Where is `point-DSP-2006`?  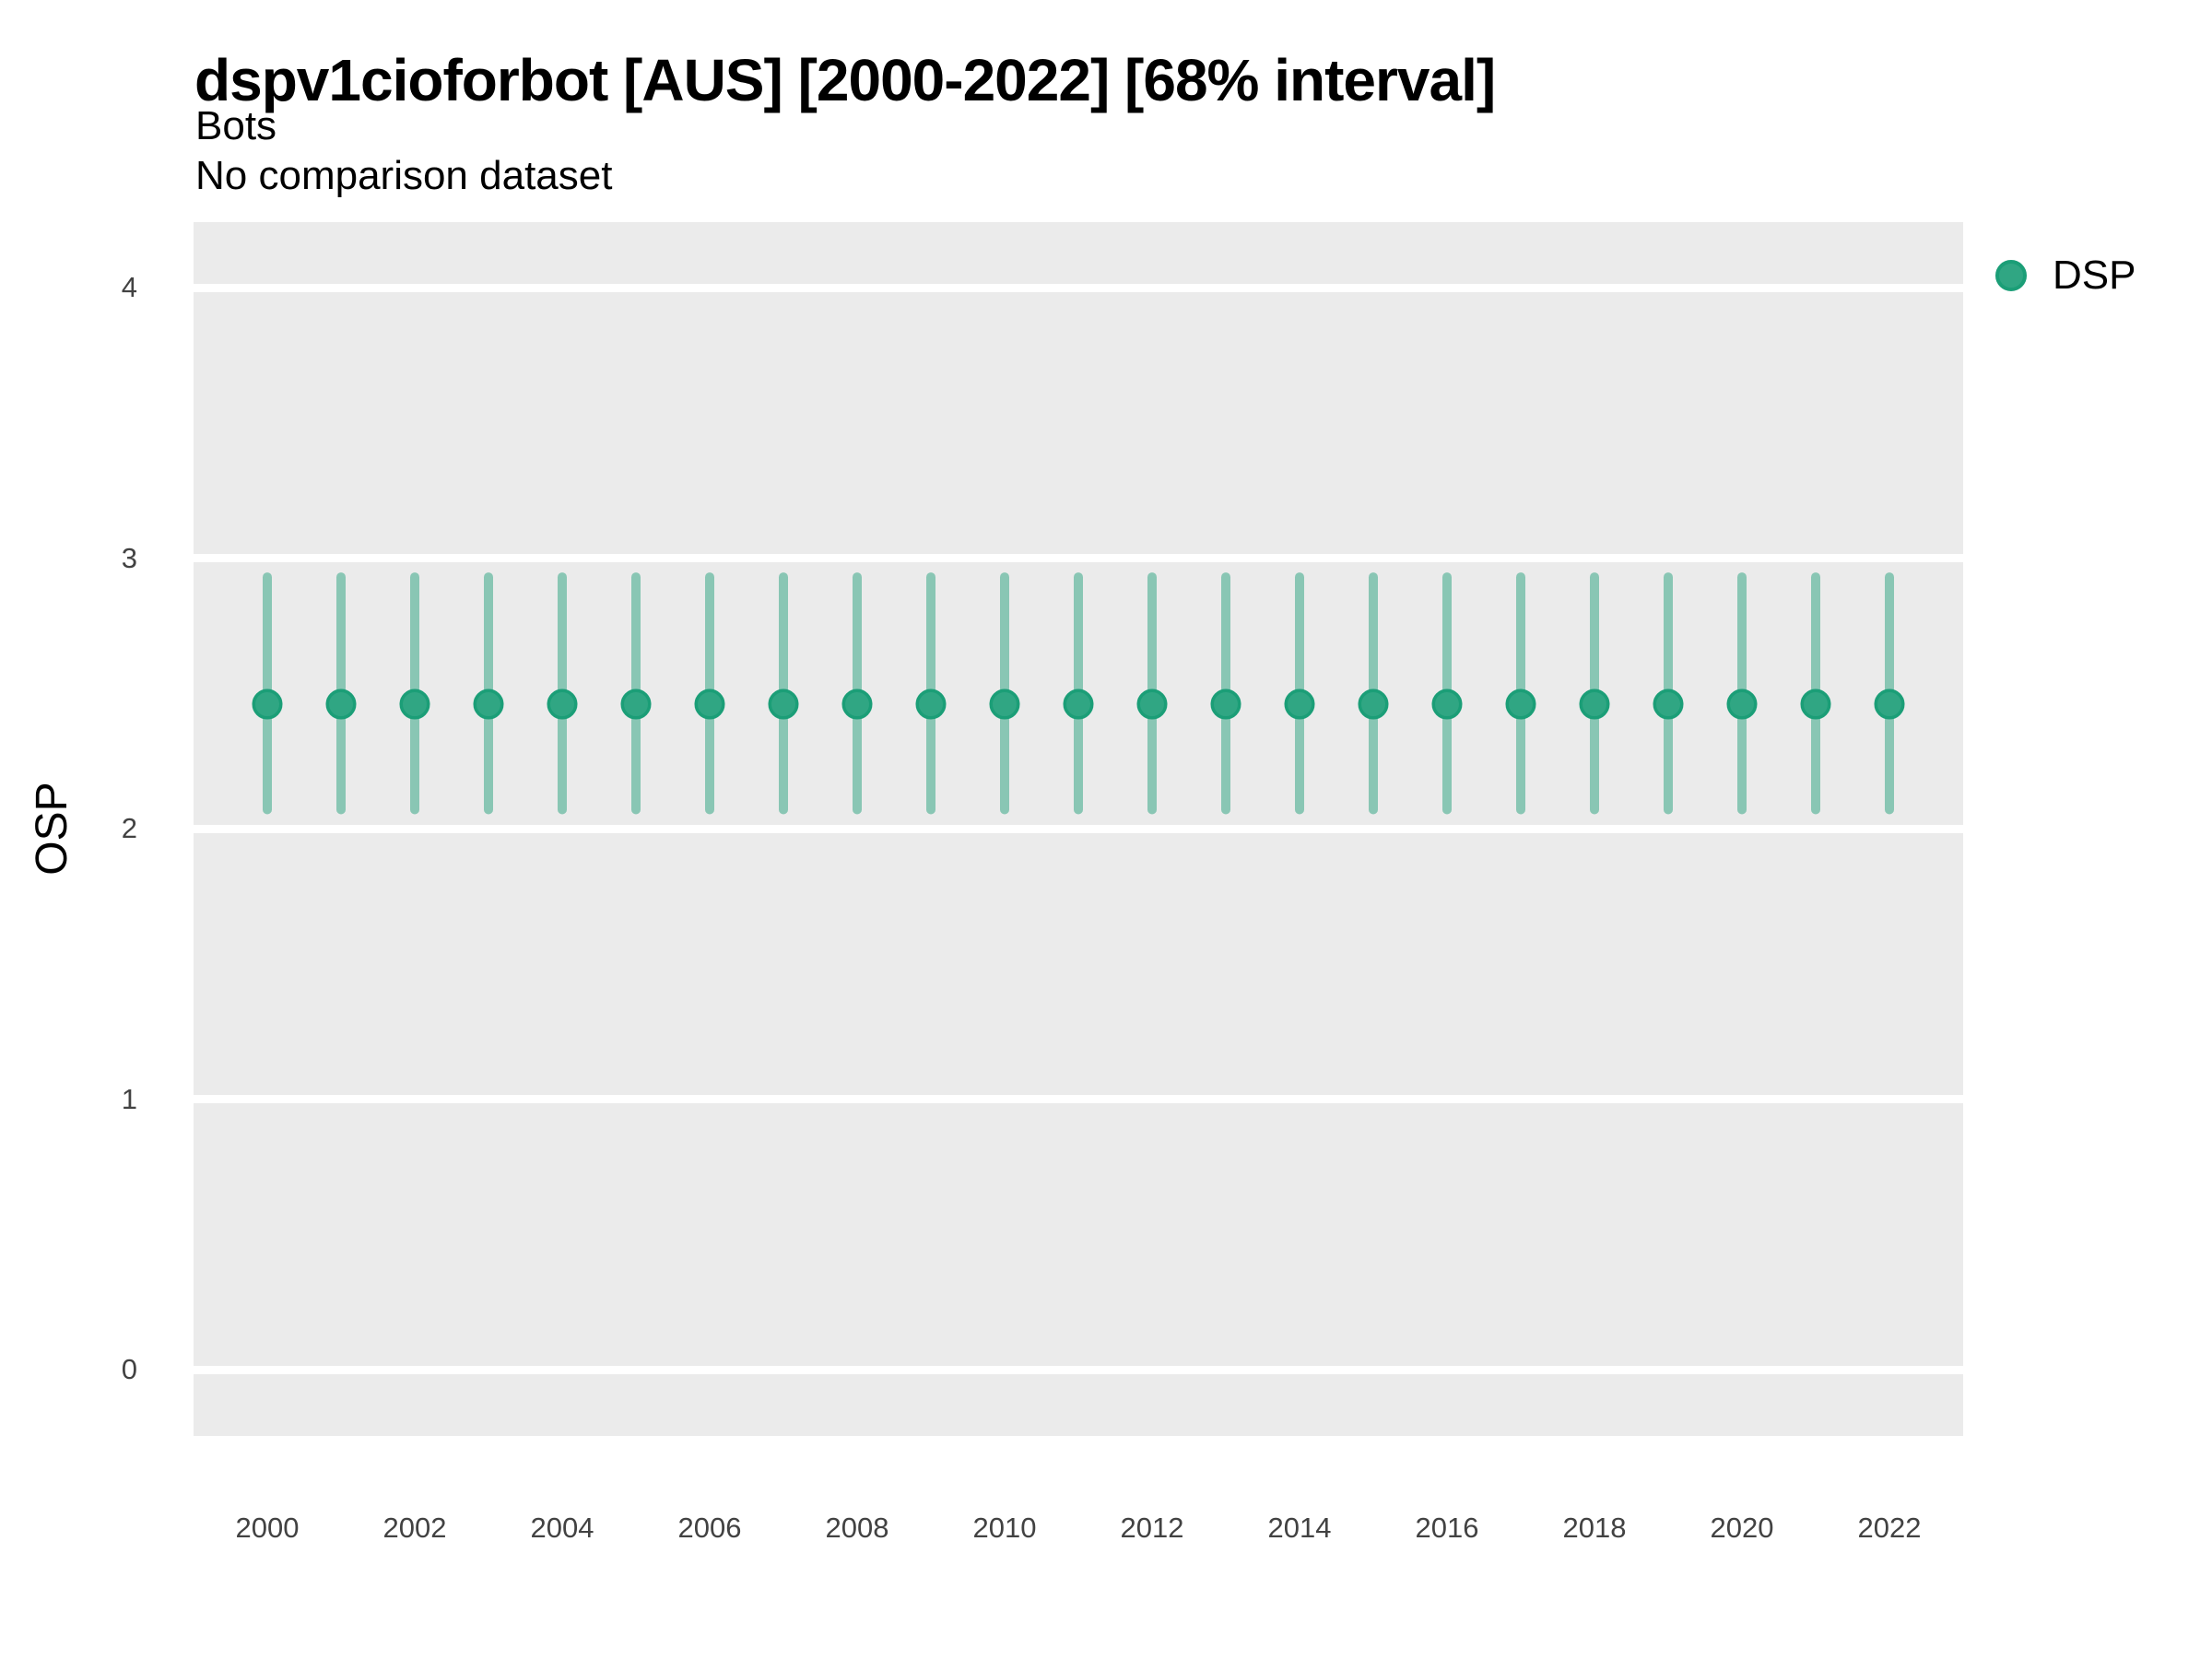
point-DSP-2006 is located at coordinates (709, 704).